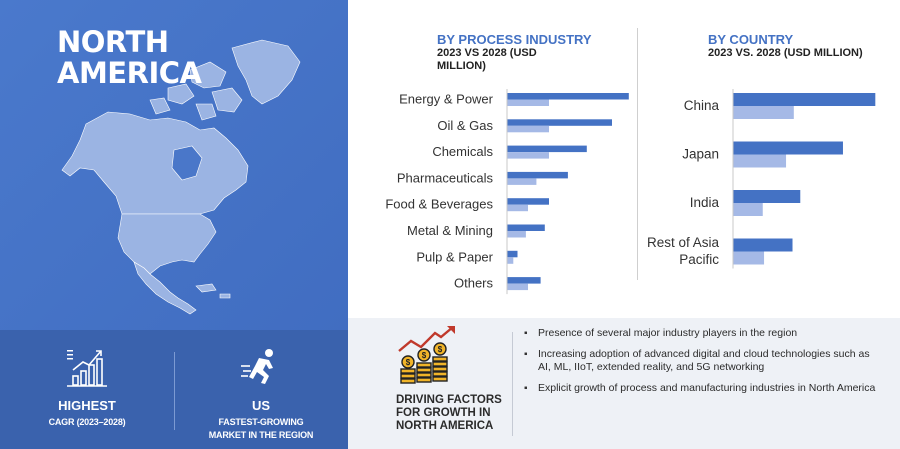 Image resolution: width=900 pixels, height=449 pixels. What do you see at coordinates (761, 179) in the screenshot?
I see `country-bar-chart: China Japan India Rest of Asia Pacific` at bounding box center [761, 179].